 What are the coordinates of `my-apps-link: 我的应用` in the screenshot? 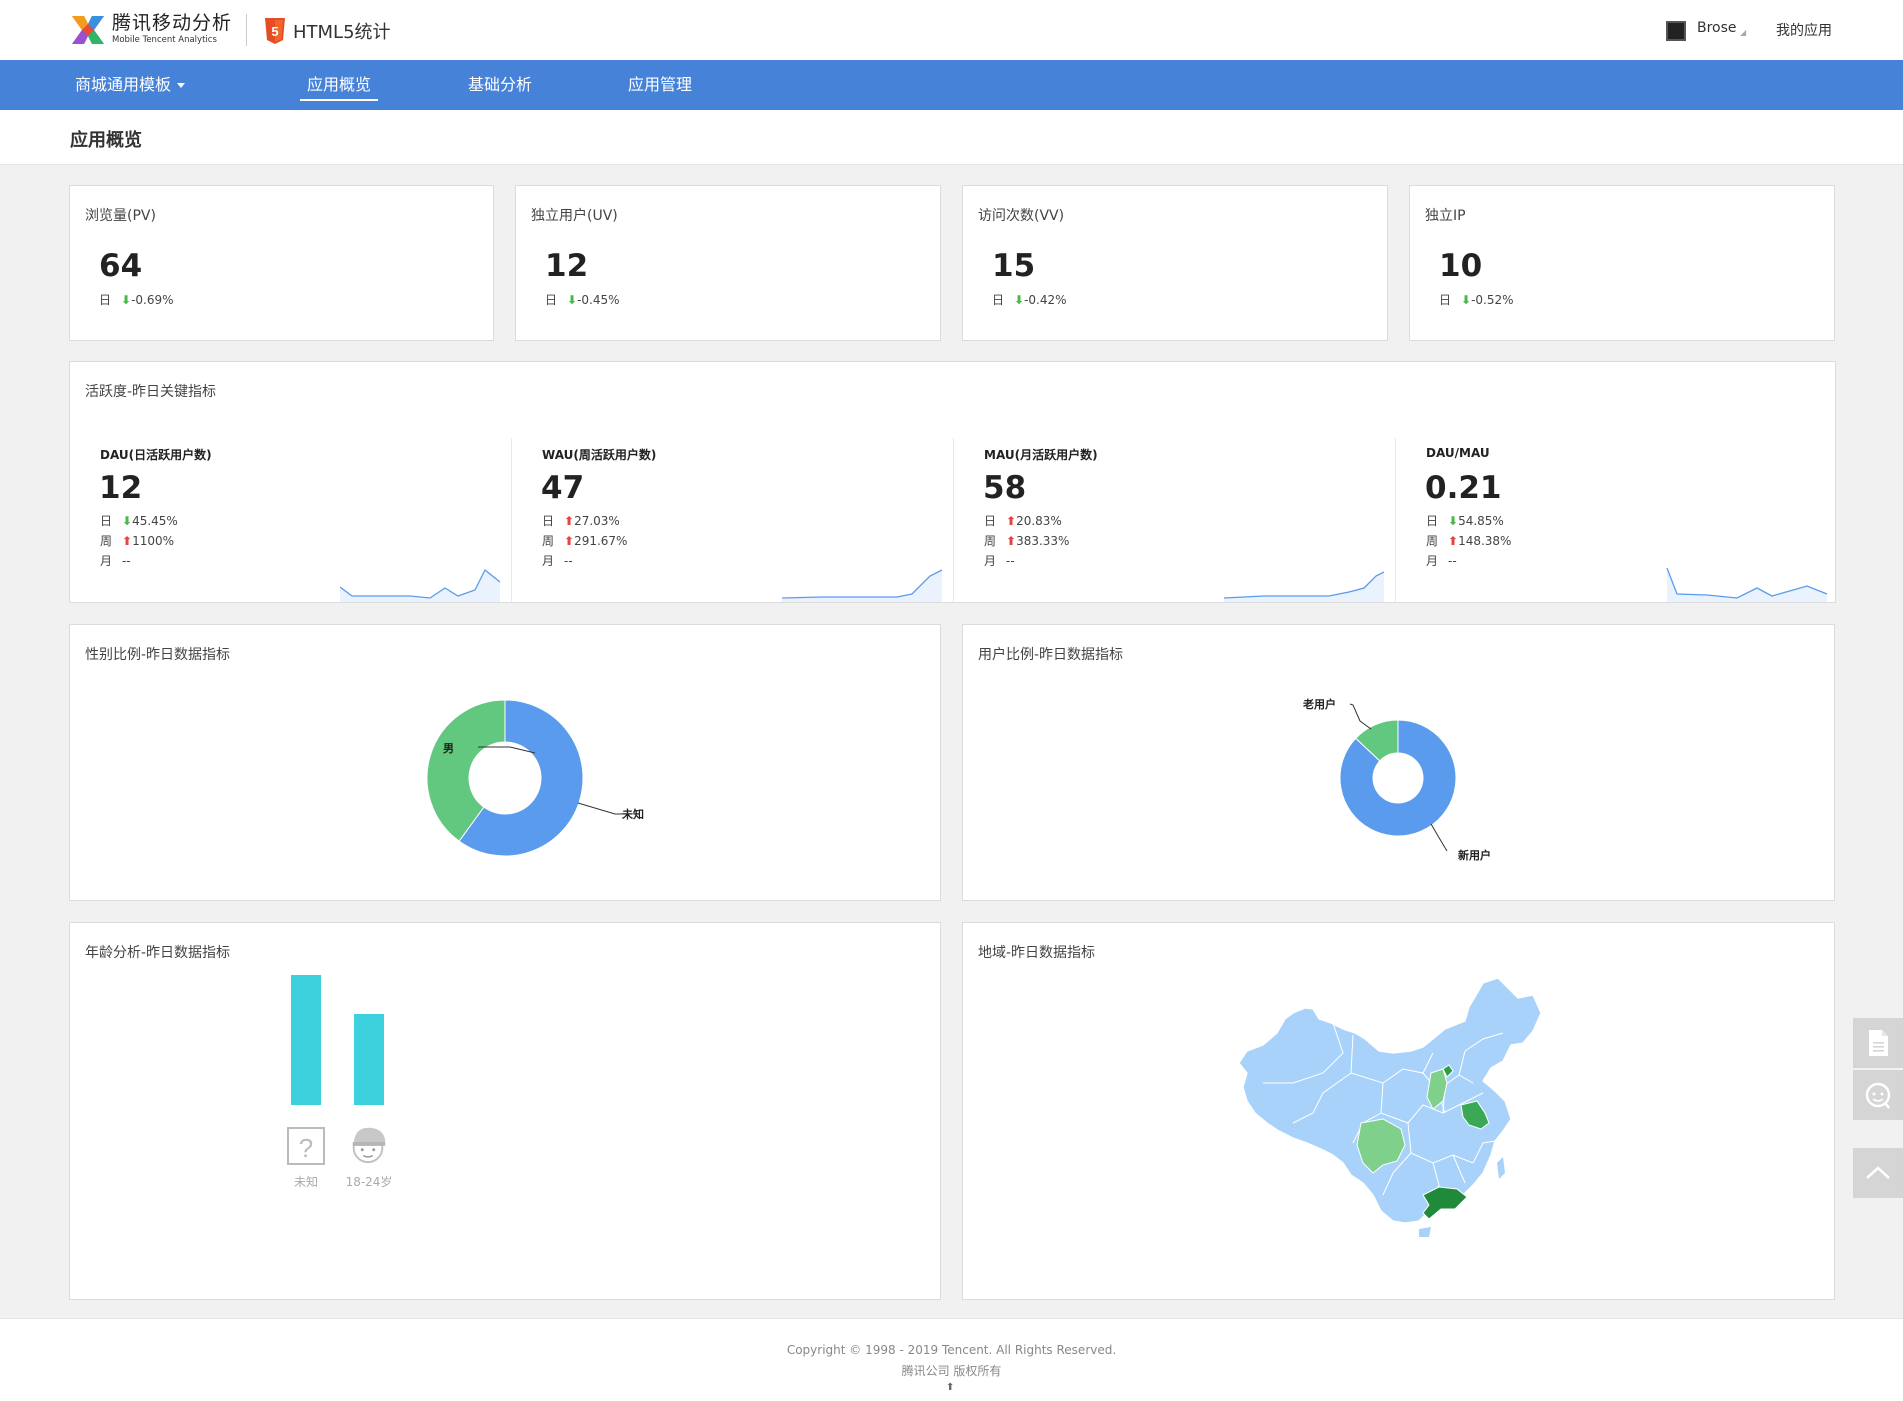 It's located at (1804, 31).